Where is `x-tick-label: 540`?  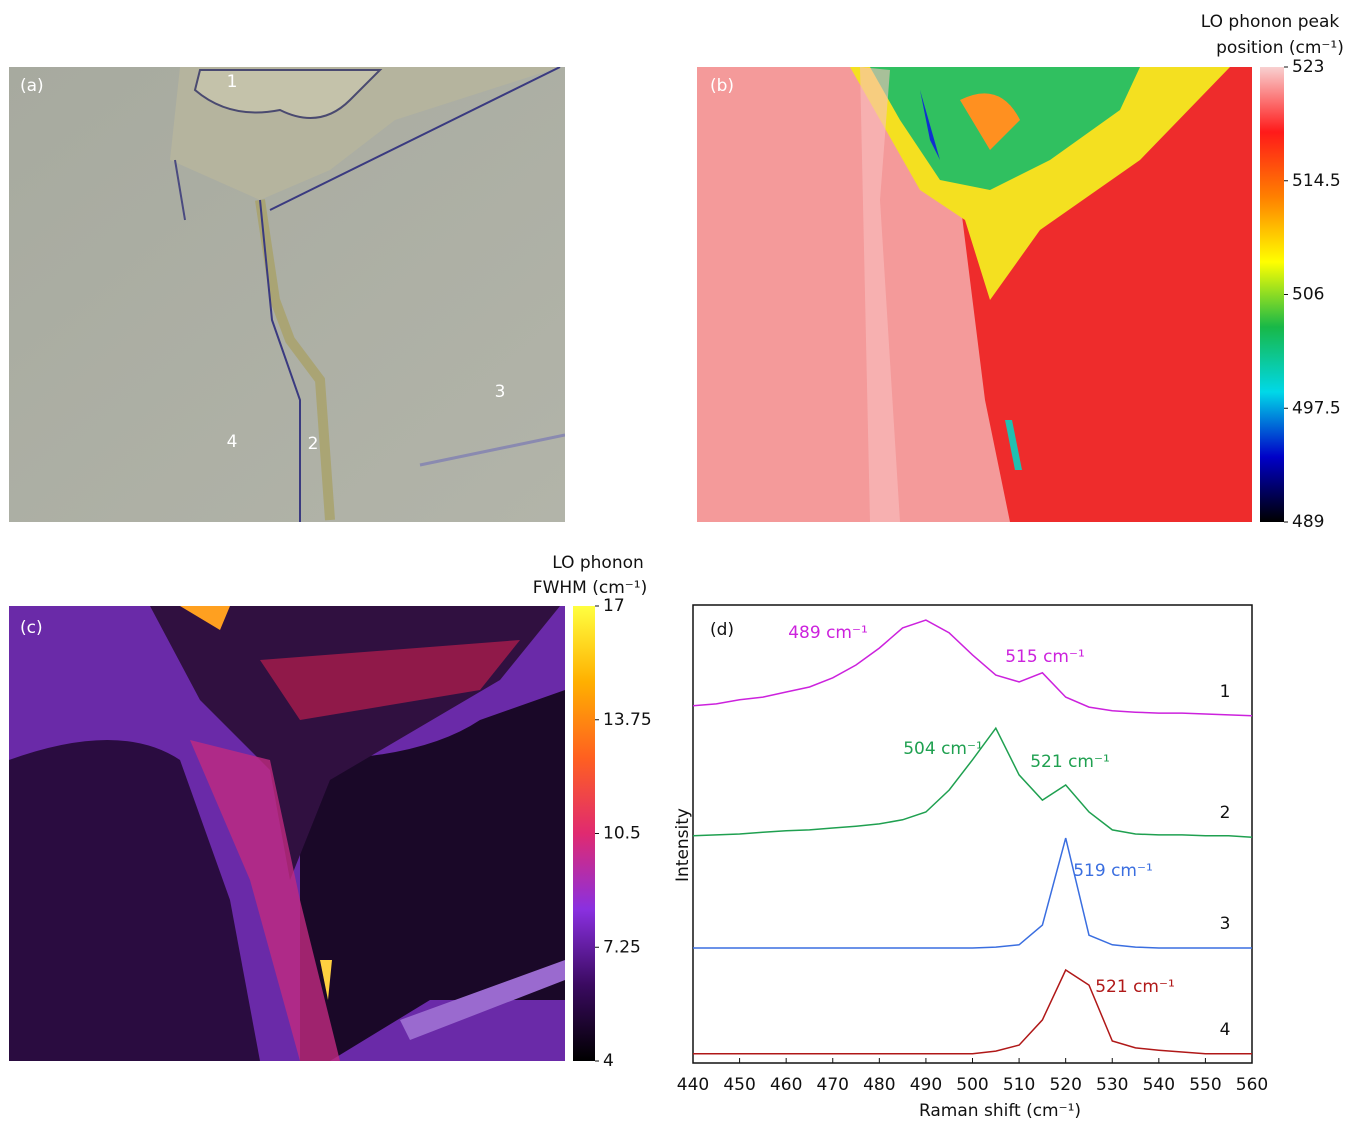
x-tick-label: 540 is located at coordinates (1159, 1085).